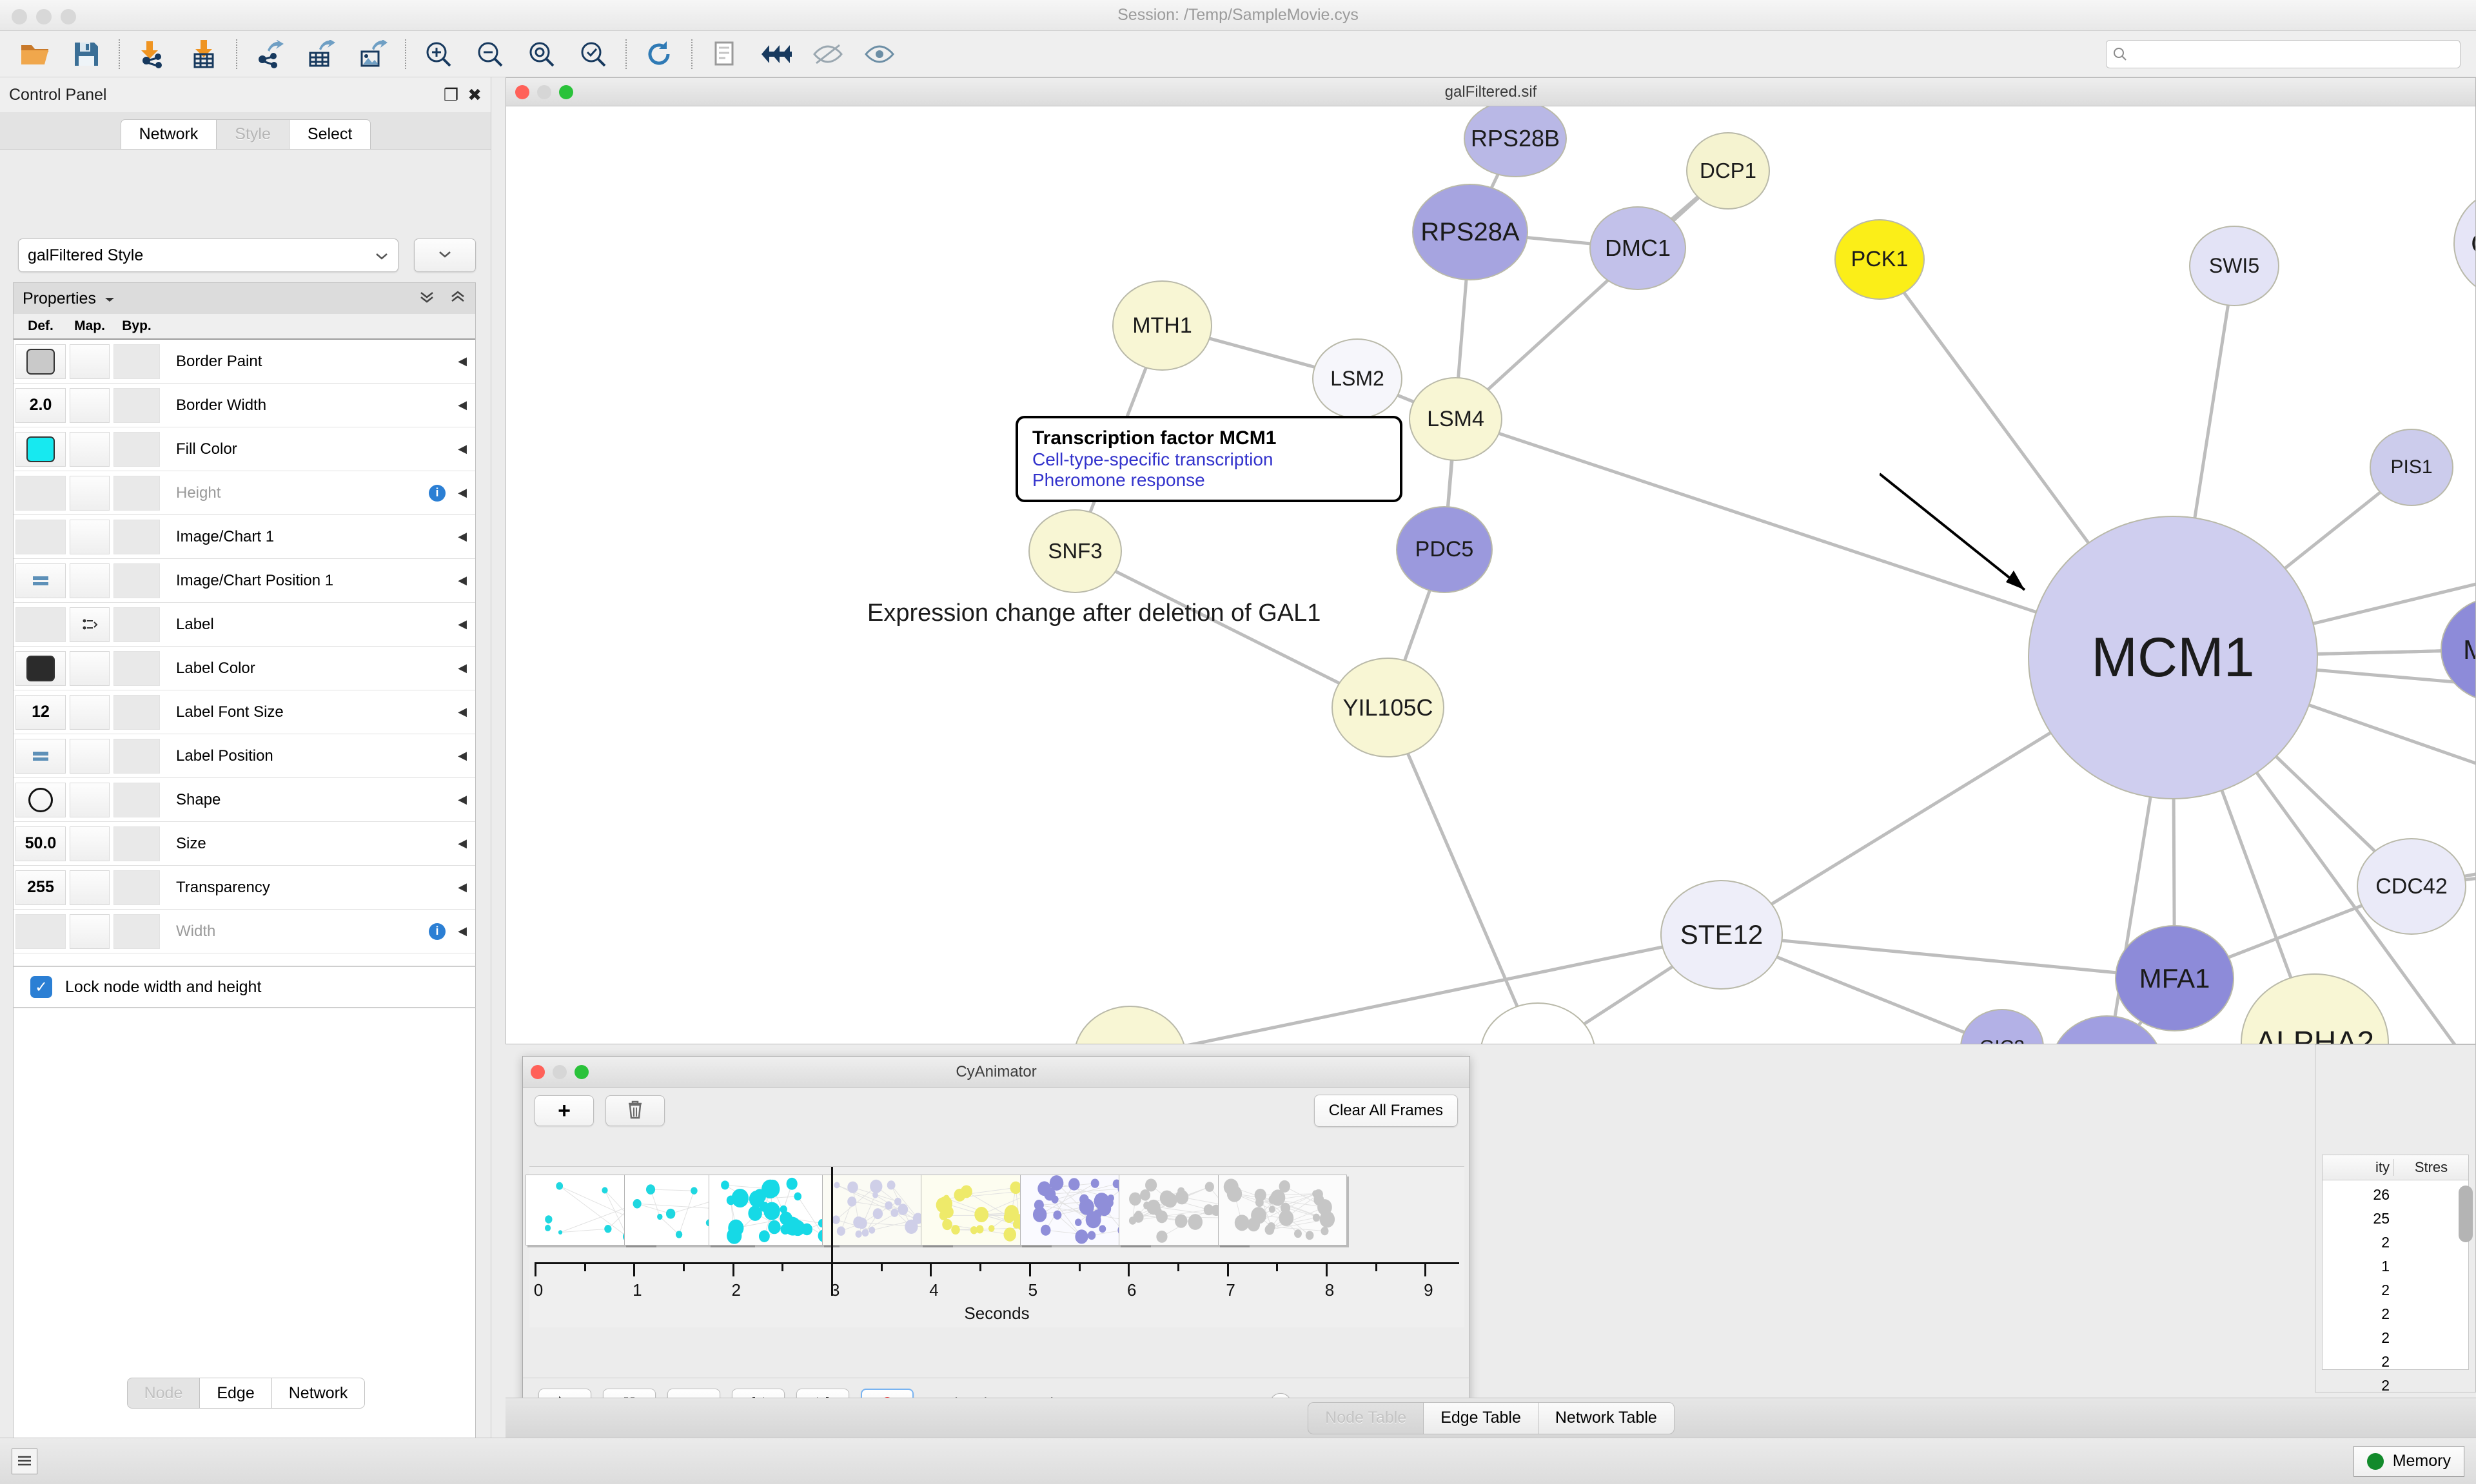 The height and width of the screenshot is (1484, 2476). What do you see at coordinates (1282, 1210) in the screenshot?
I see `frame-thumbnail` at bounding box center [1282, 1210].